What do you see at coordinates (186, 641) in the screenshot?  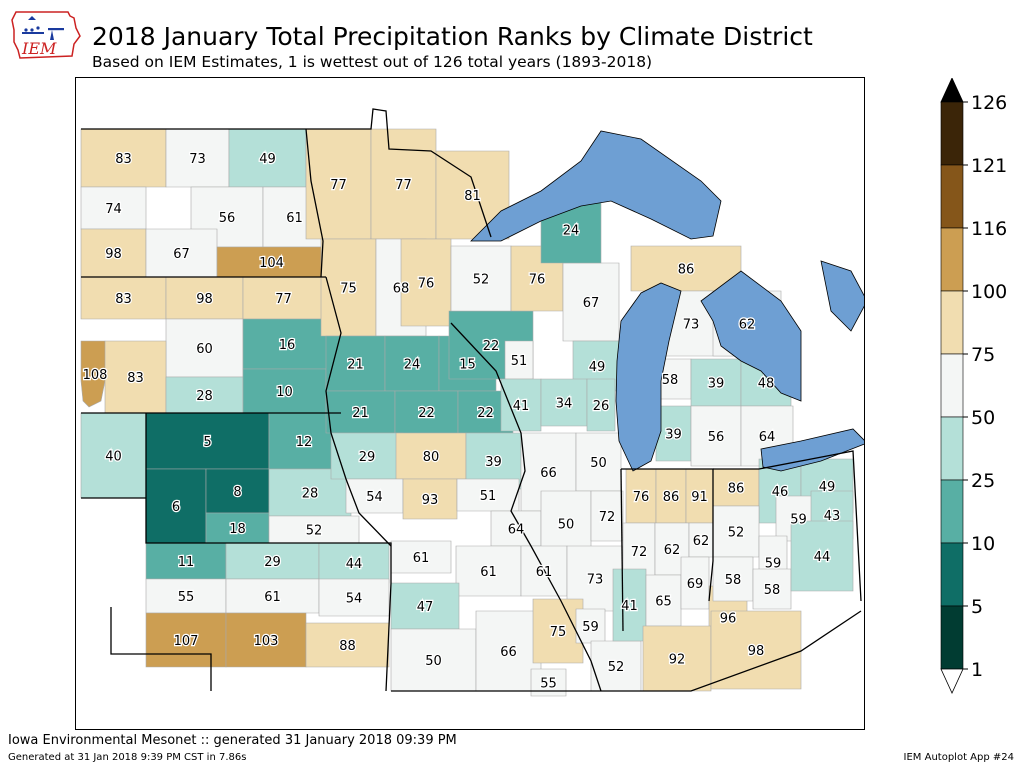 I see `district-rank-label: 107` at bounding box center [186, 641].